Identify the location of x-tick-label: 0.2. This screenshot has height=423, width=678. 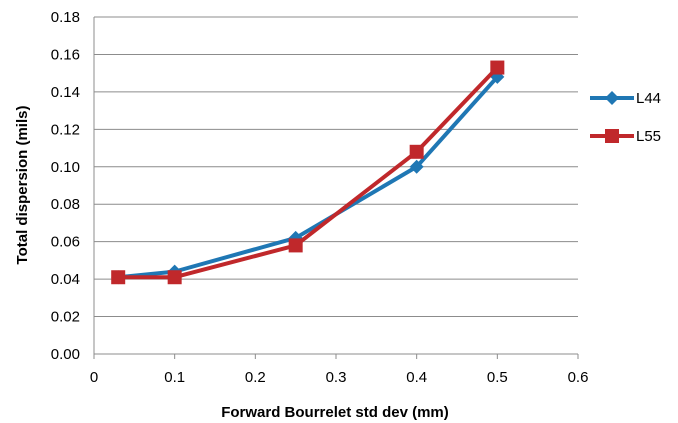
(255, 377).